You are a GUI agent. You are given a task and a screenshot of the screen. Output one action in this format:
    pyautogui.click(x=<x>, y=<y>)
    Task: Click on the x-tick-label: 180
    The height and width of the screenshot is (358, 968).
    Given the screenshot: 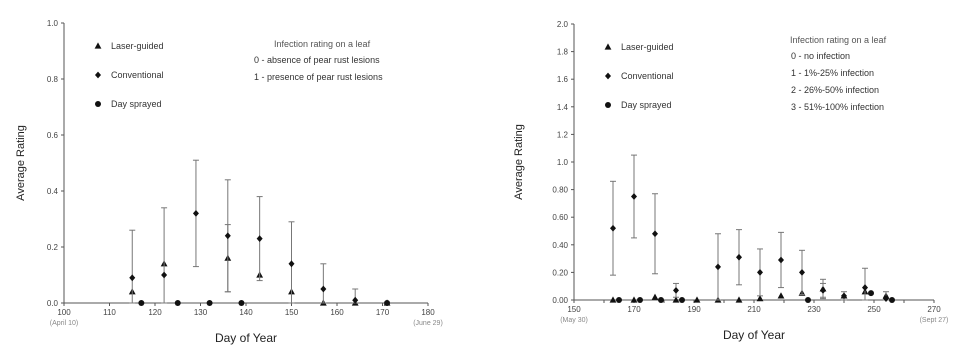 What is the action you would take?
    pyautogui.click(x=428, y=312)
    